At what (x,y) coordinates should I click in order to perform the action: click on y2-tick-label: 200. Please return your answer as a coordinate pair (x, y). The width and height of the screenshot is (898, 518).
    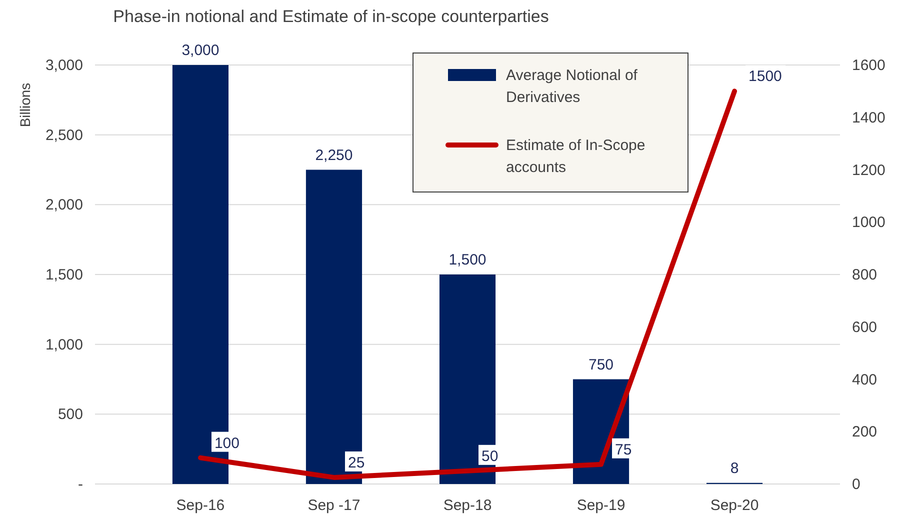
    Looking at the image, I should click on (865, 432).